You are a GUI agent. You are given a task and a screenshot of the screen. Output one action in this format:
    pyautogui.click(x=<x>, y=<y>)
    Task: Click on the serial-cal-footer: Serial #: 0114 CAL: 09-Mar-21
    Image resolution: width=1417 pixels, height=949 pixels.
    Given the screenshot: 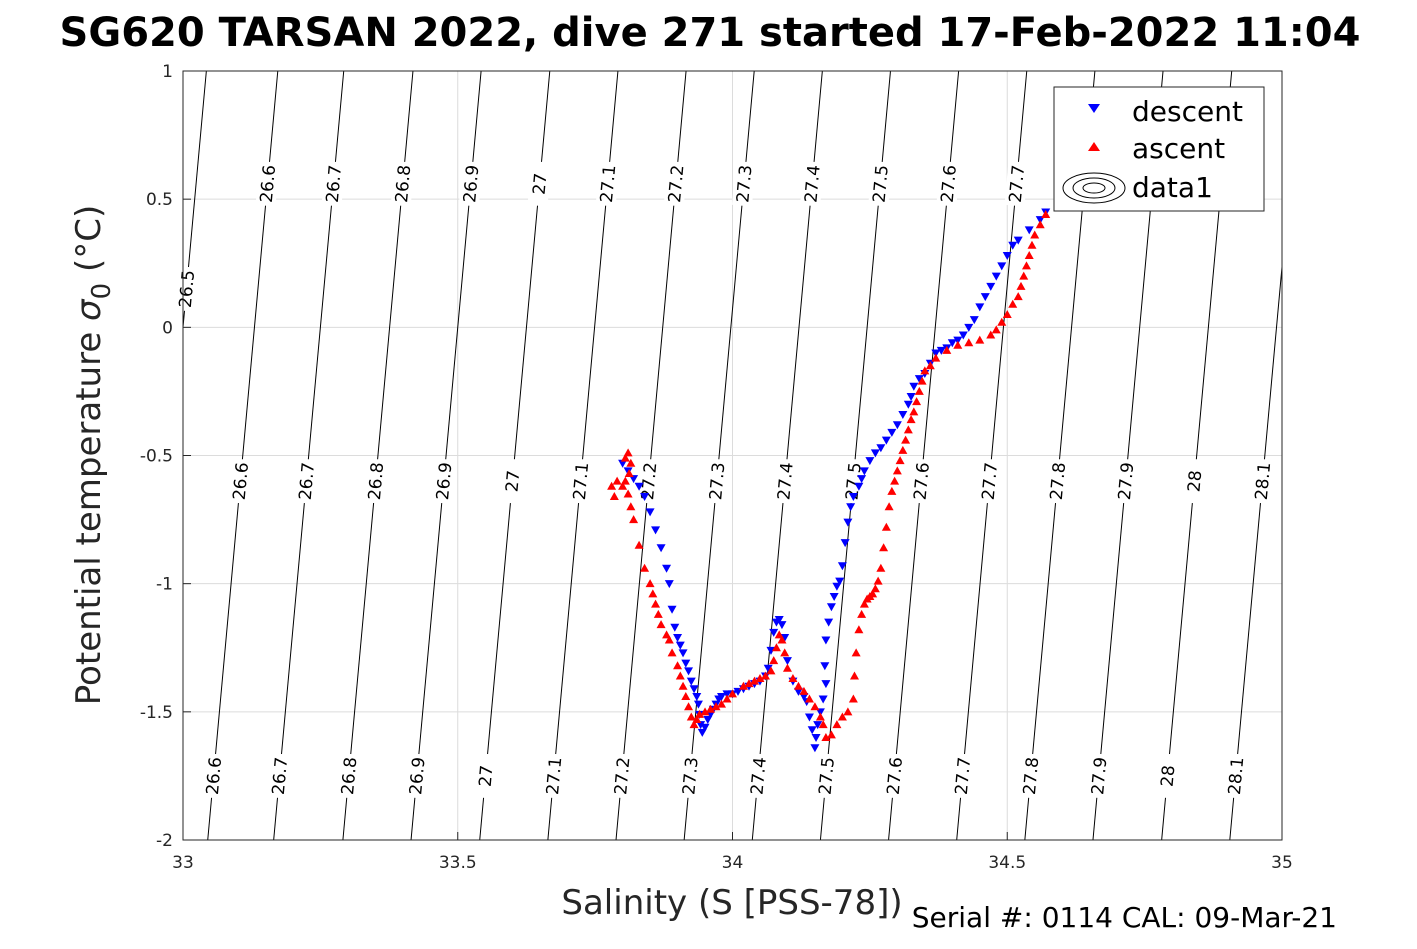 What is the action you would take?
    pyautogui.click(x=1124, y=917)
    